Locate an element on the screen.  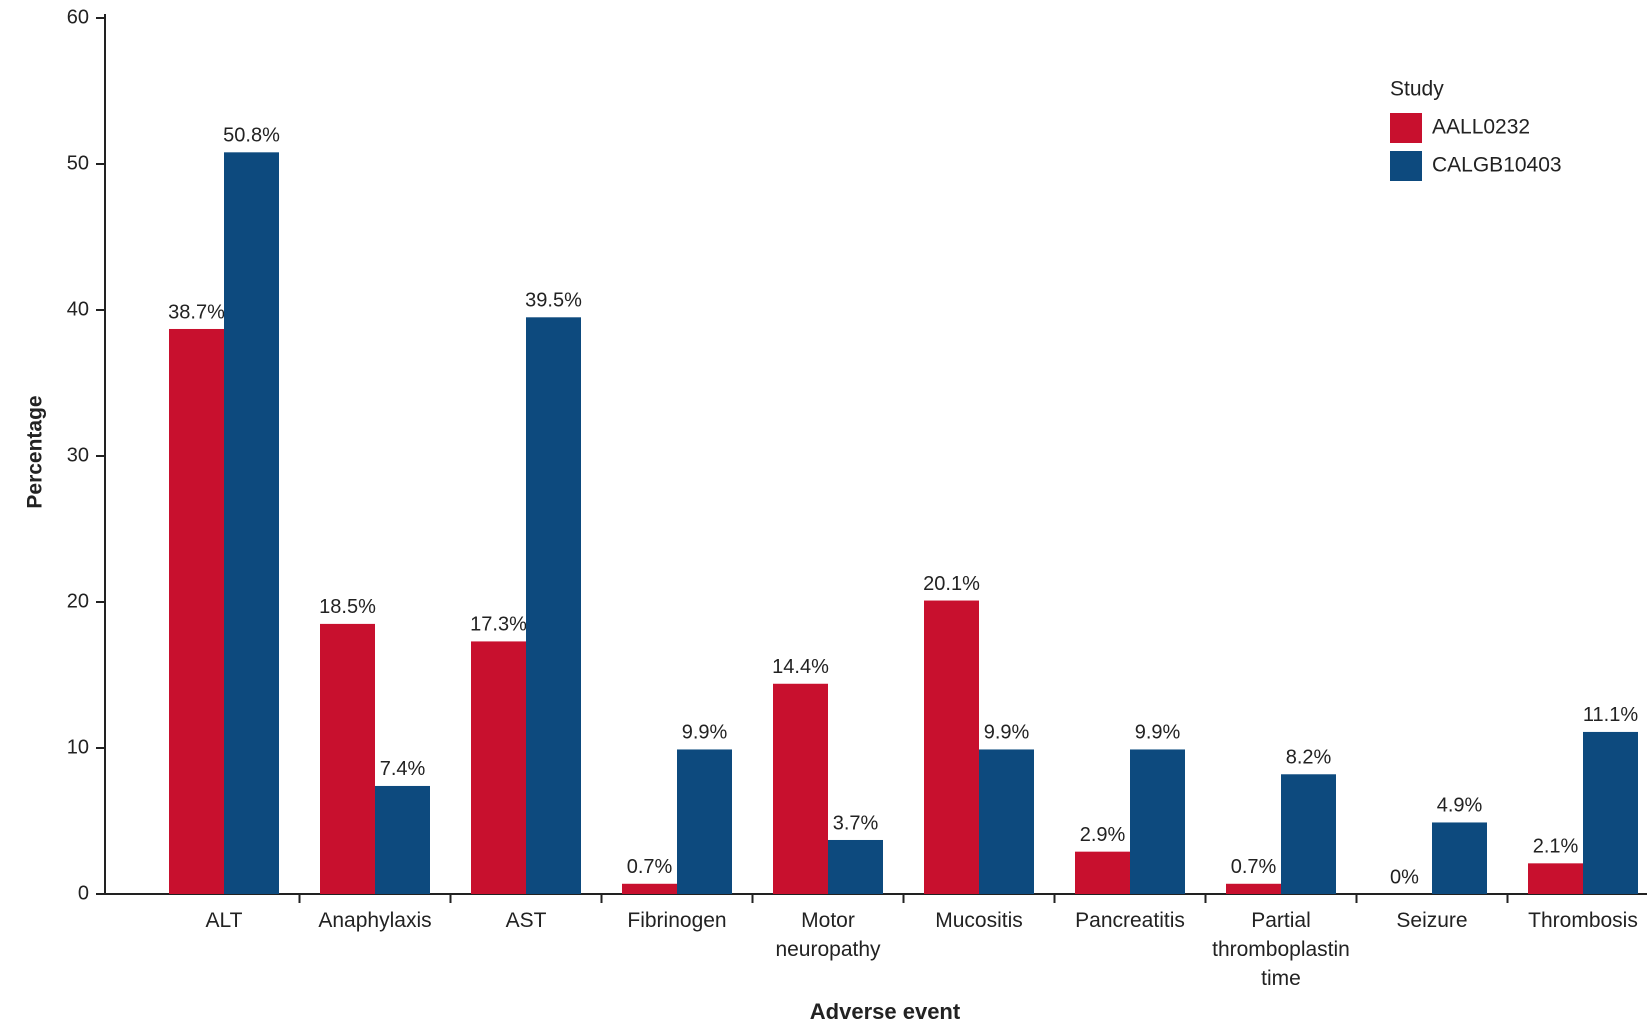
x-tick-label: Pancreatitis is located at coordinates (1130, 920).